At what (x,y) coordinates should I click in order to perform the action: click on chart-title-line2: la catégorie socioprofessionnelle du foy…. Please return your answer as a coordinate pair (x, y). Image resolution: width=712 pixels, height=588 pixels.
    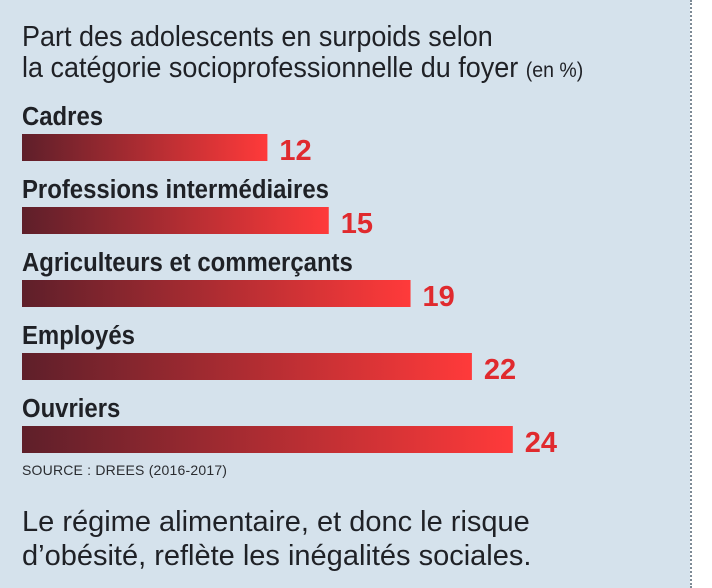
    Looking at the image, I should click on (270, 68).